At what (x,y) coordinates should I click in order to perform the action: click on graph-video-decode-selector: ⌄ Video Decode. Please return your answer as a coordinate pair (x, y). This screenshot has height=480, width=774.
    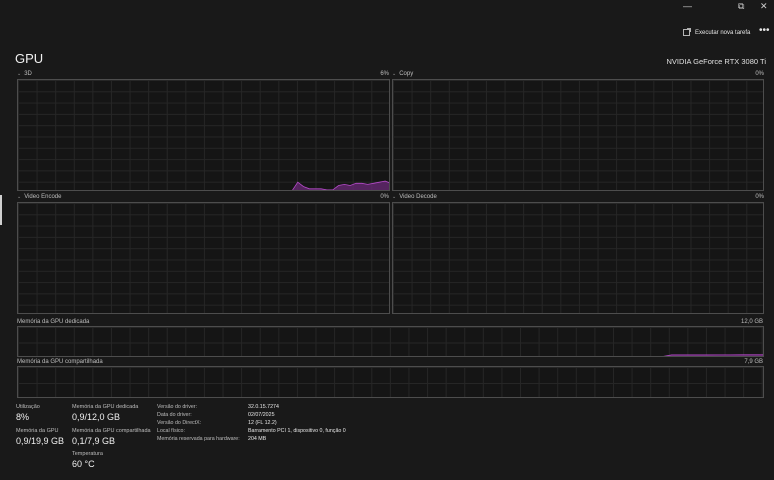
    Looking at the image, I should click on (414, 197).